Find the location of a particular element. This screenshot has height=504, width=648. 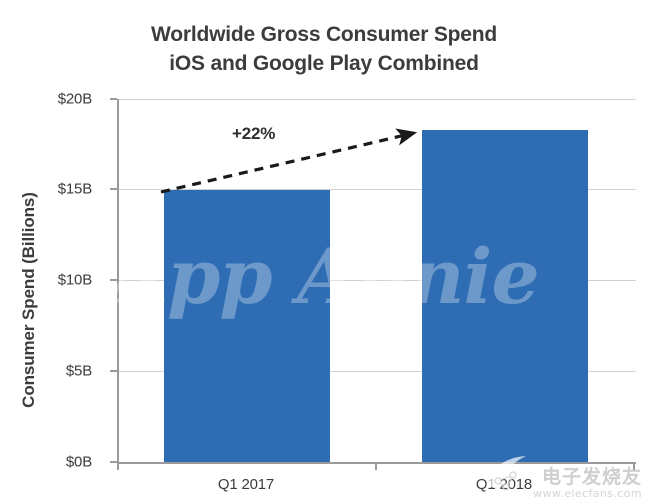

x-tick-mark-middle is located at coordinates (376, 466).